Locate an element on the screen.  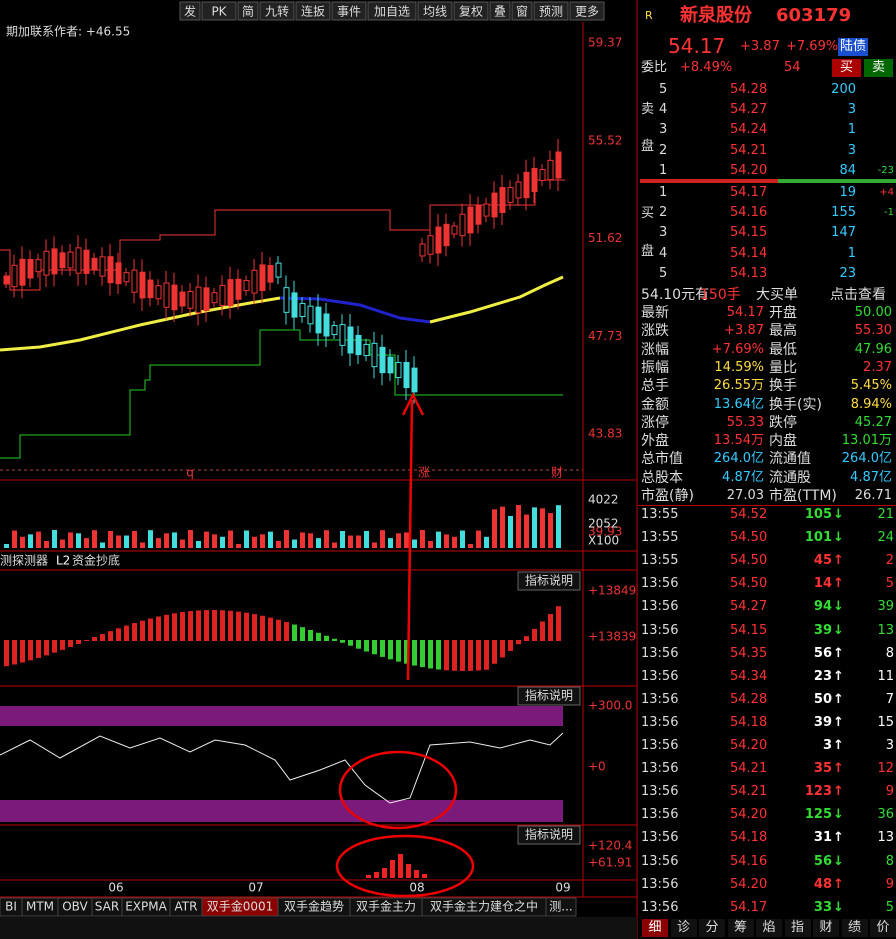
bottom-tab is located at coordinates (561, 907).